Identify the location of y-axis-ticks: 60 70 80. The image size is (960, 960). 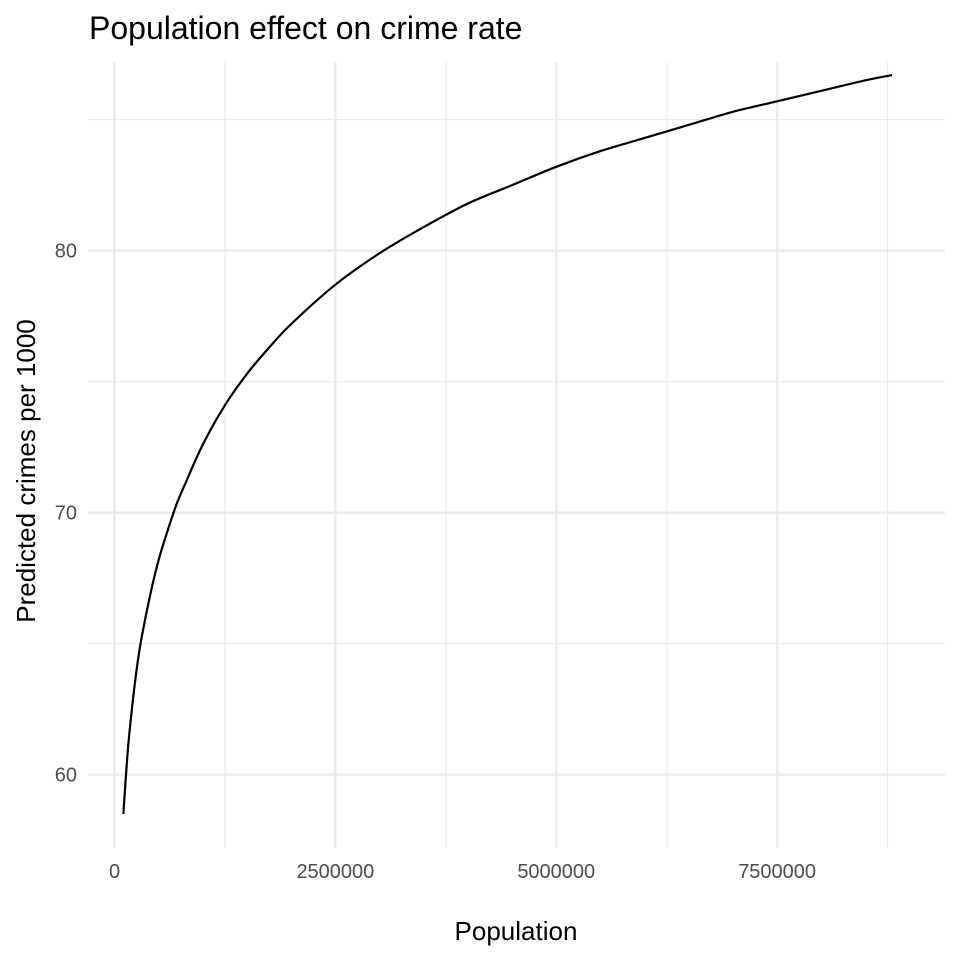
(66, 514).